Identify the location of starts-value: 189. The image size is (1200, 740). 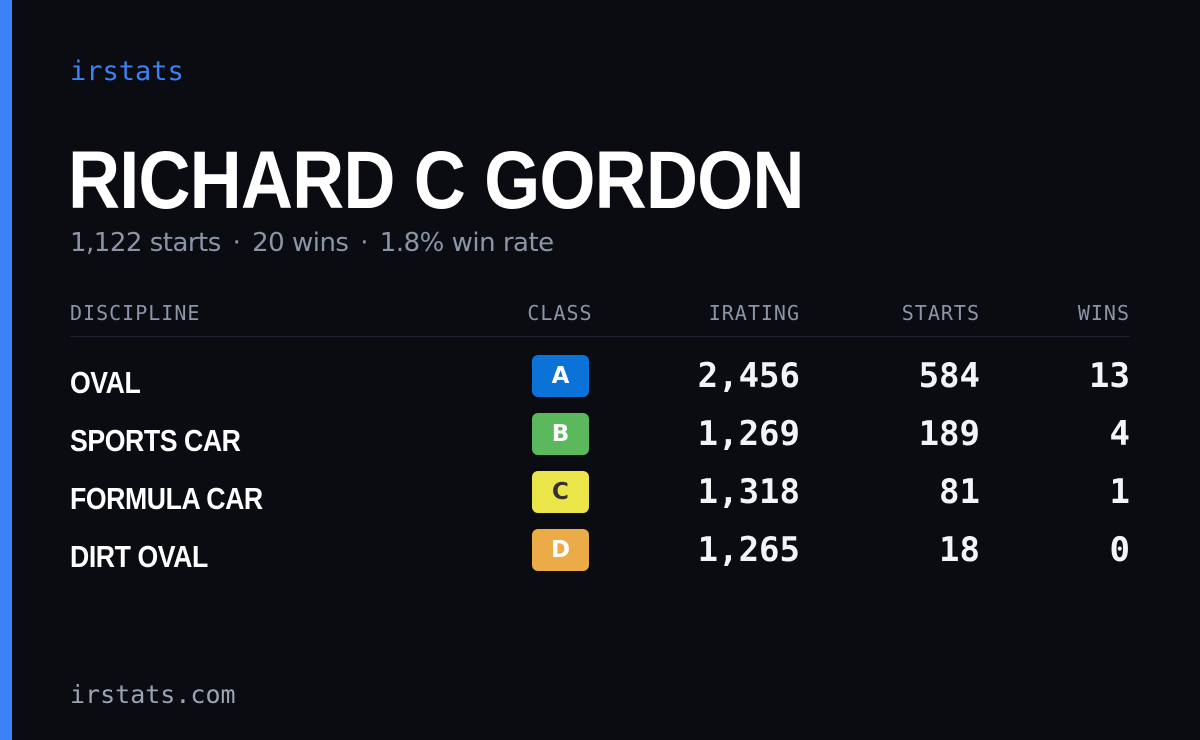
(949, 434).